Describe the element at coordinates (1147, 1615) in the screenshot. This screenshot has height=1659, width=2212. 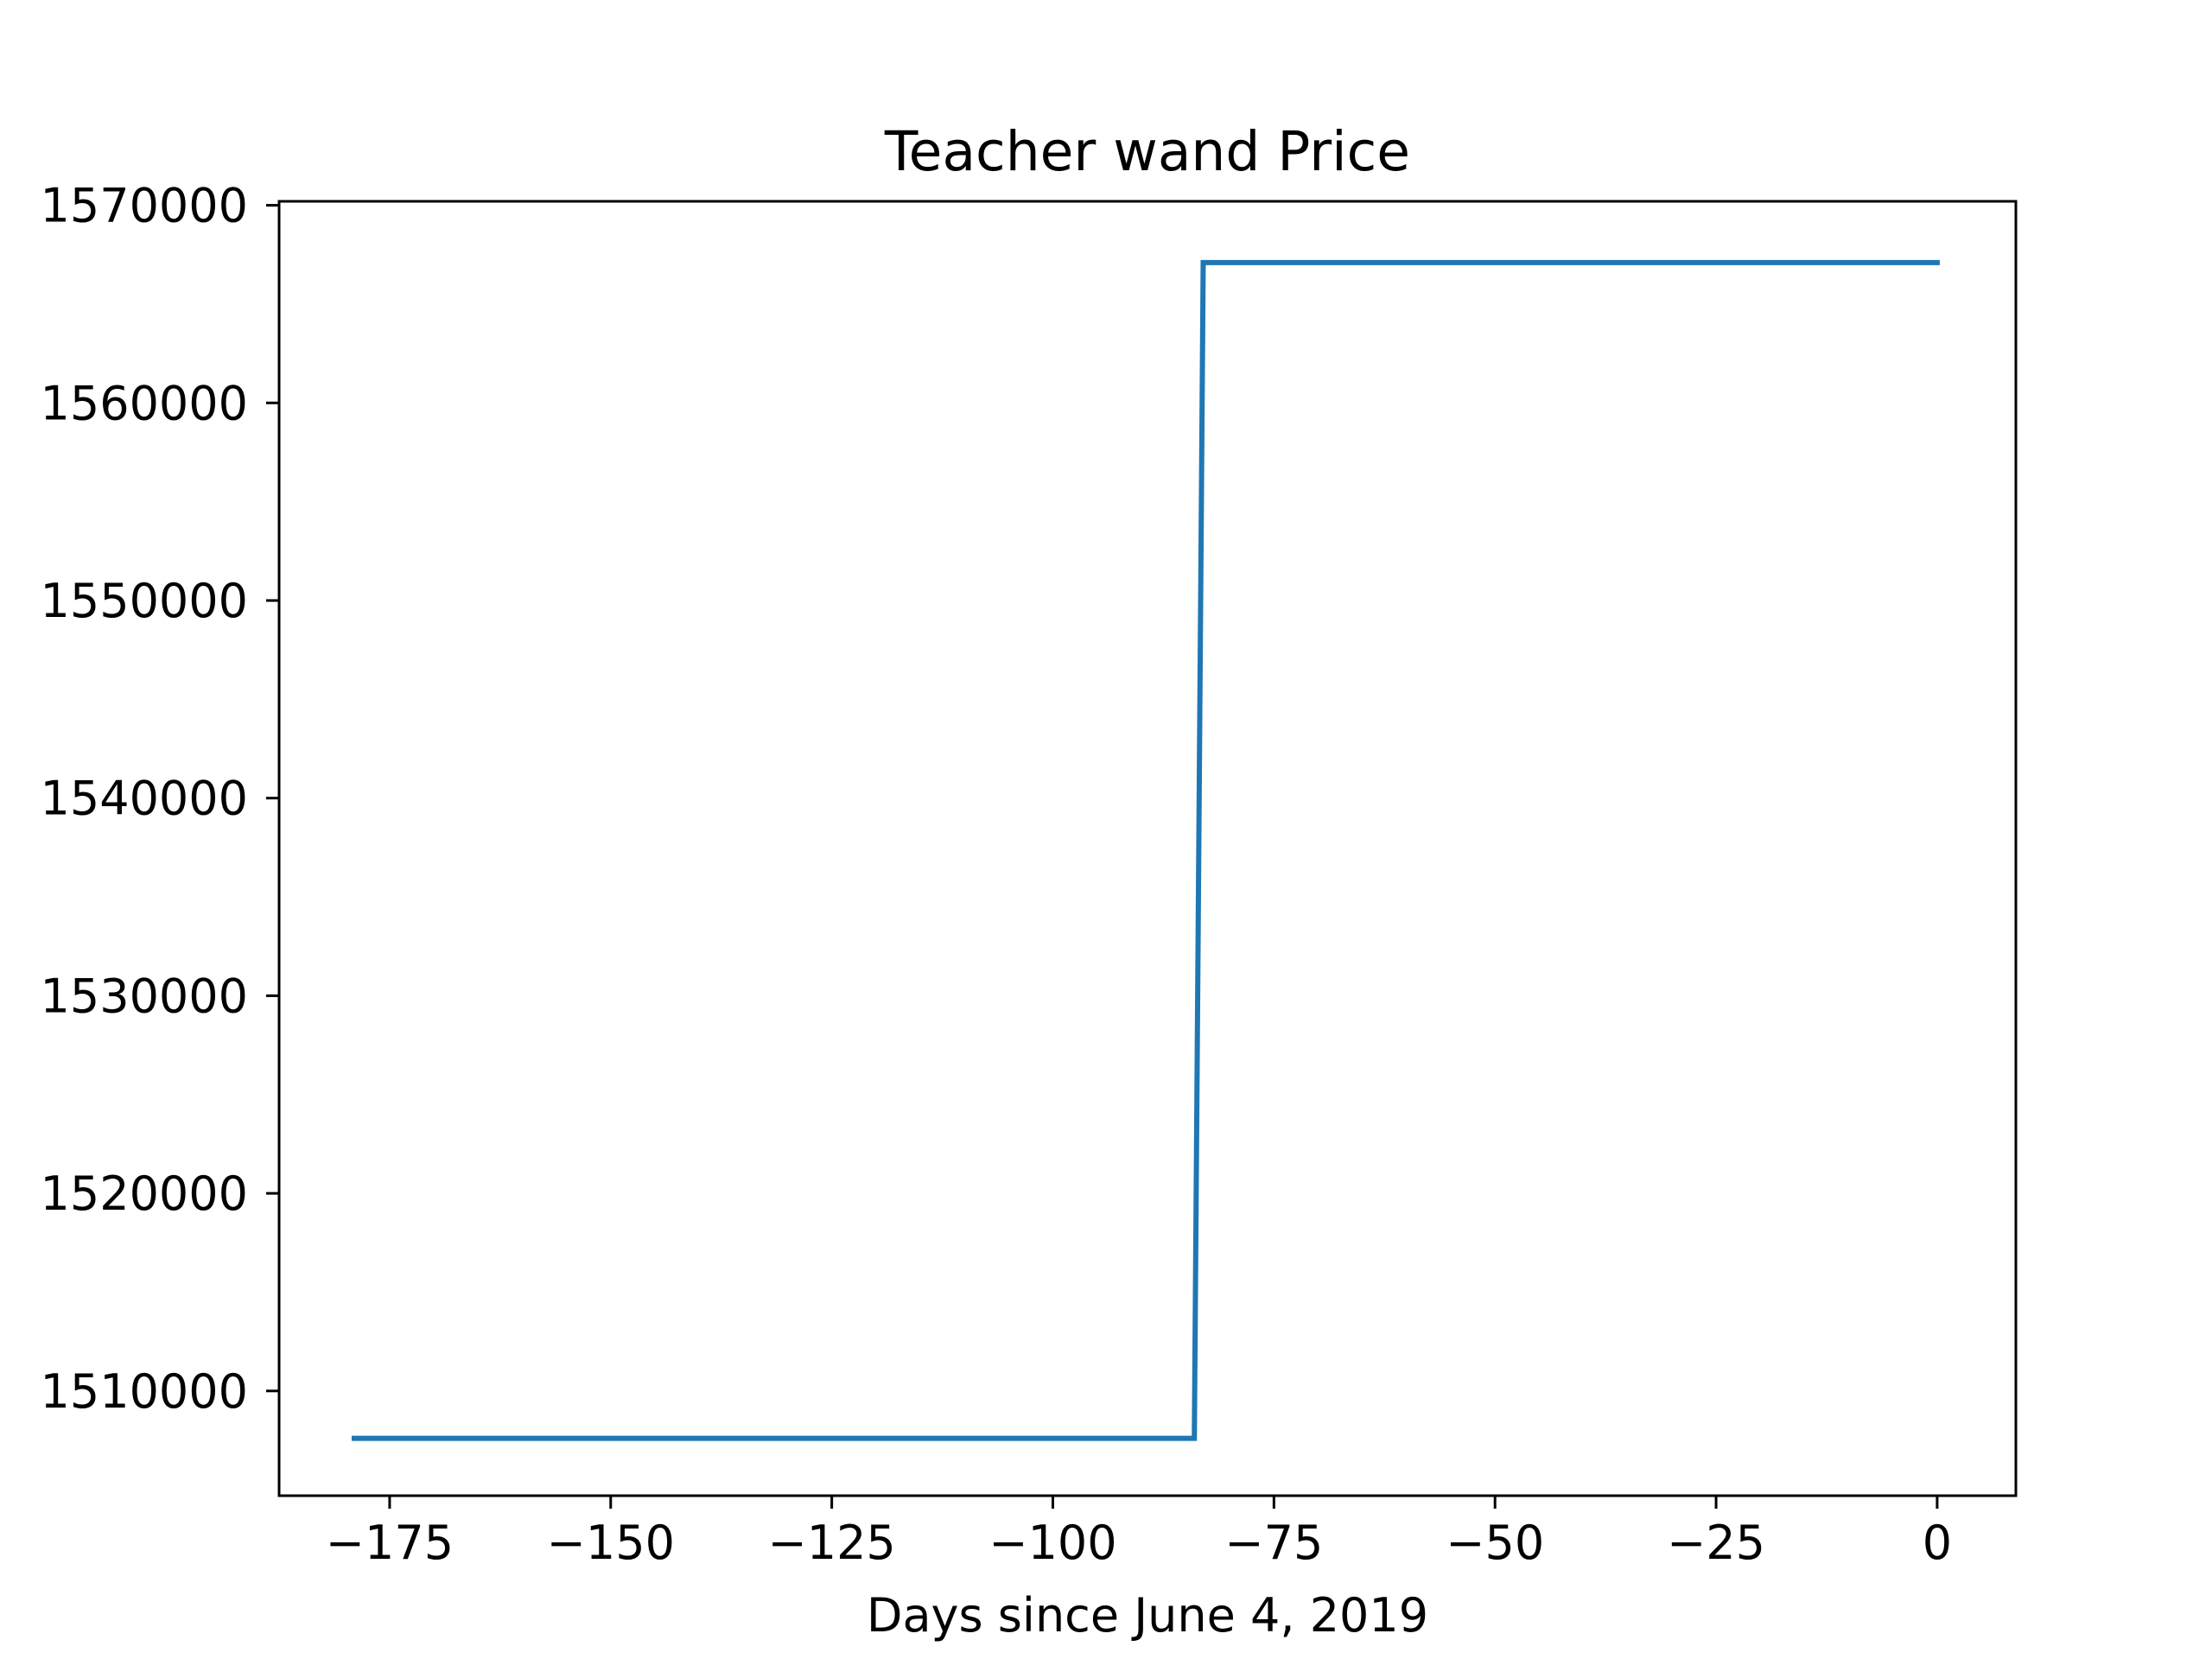
I see `x-axis-label: Days since June 4, 2019` at that location.